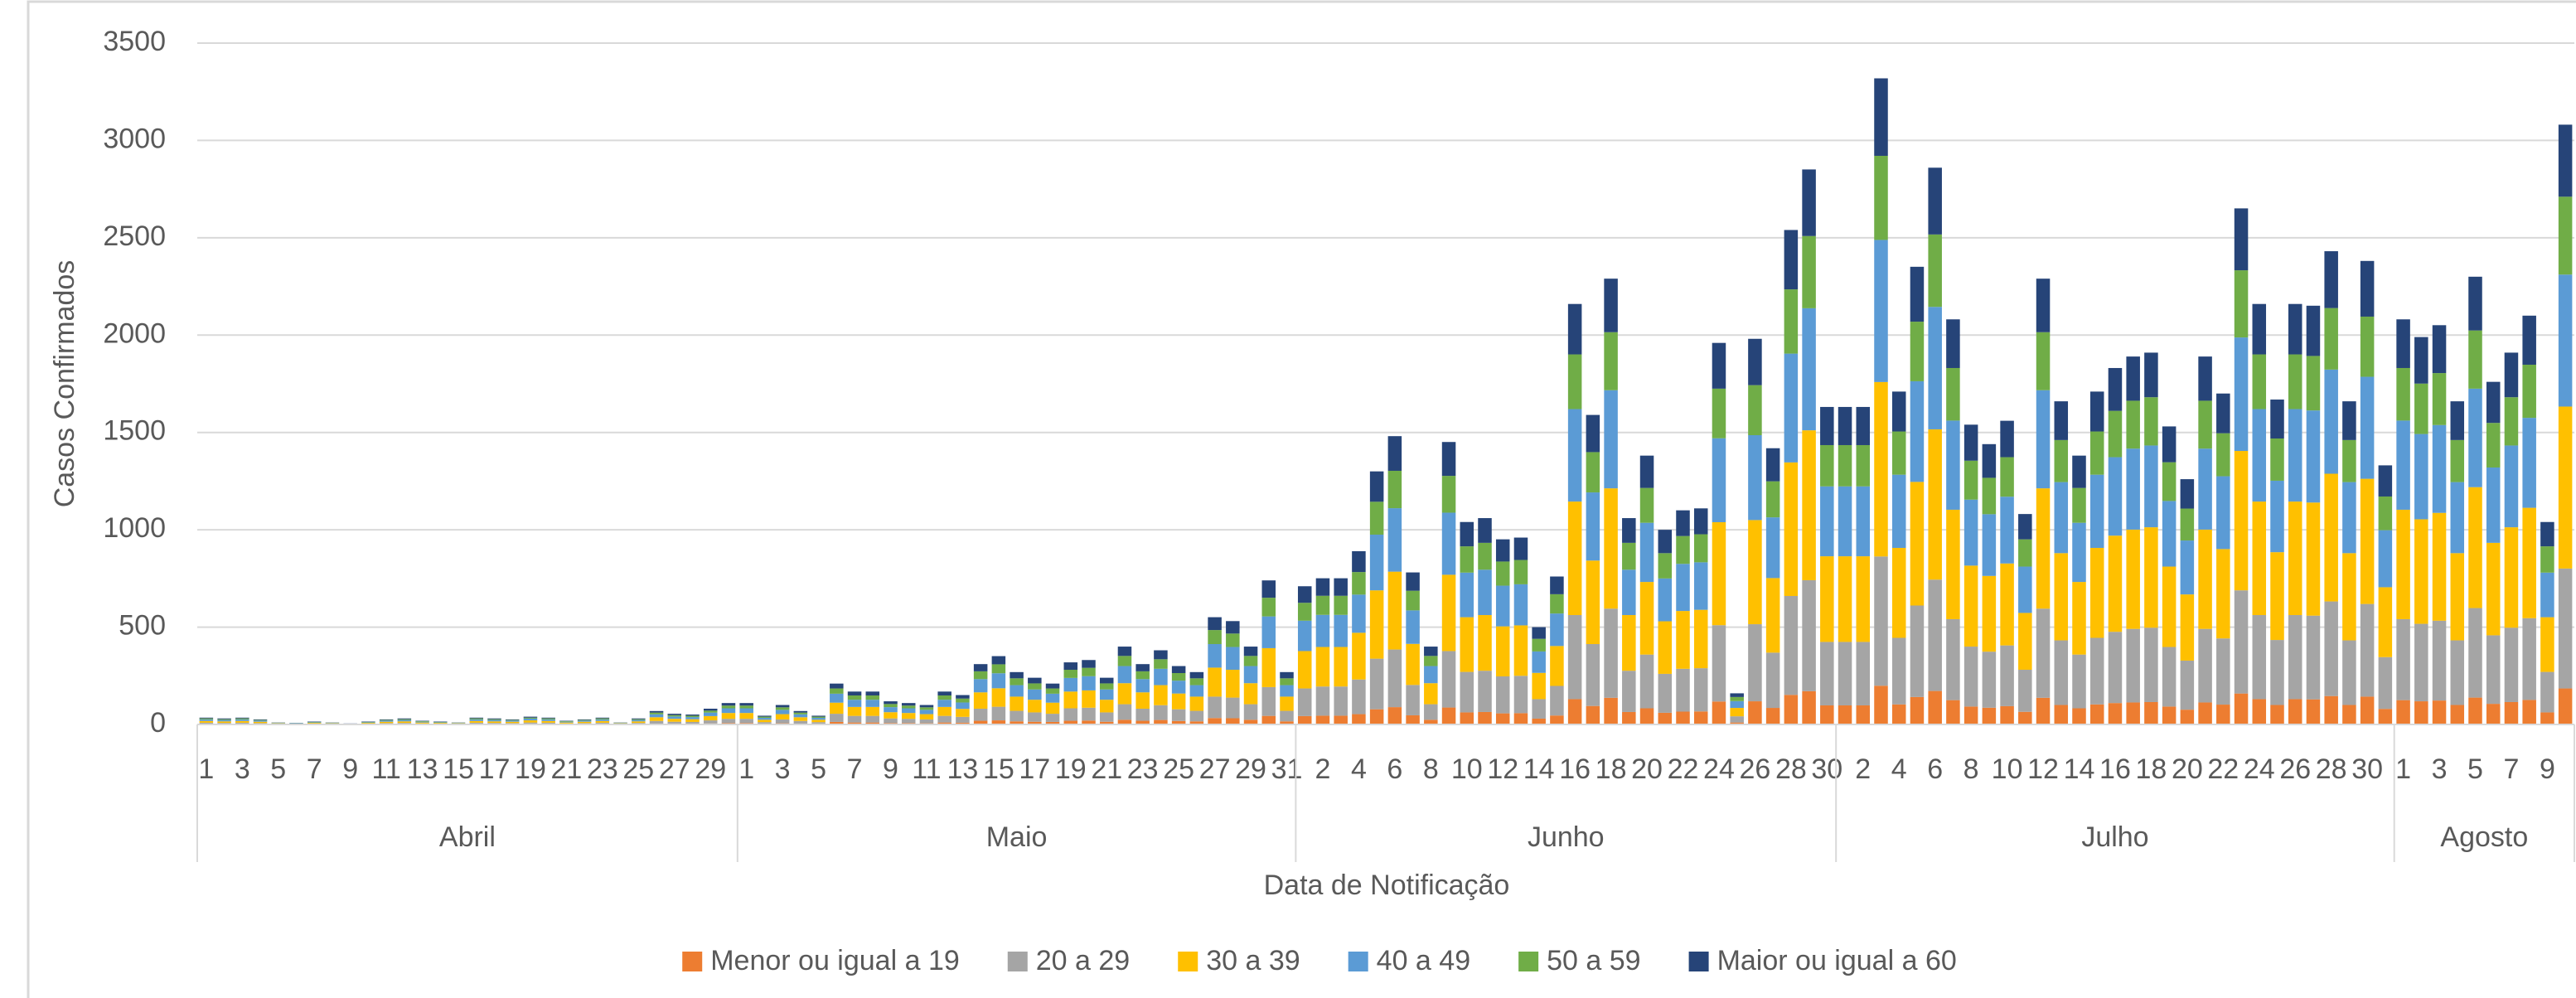  Describe the element at coordinates (278, 769) in the screenshot. I see `x-tick-label: 5` at that location.